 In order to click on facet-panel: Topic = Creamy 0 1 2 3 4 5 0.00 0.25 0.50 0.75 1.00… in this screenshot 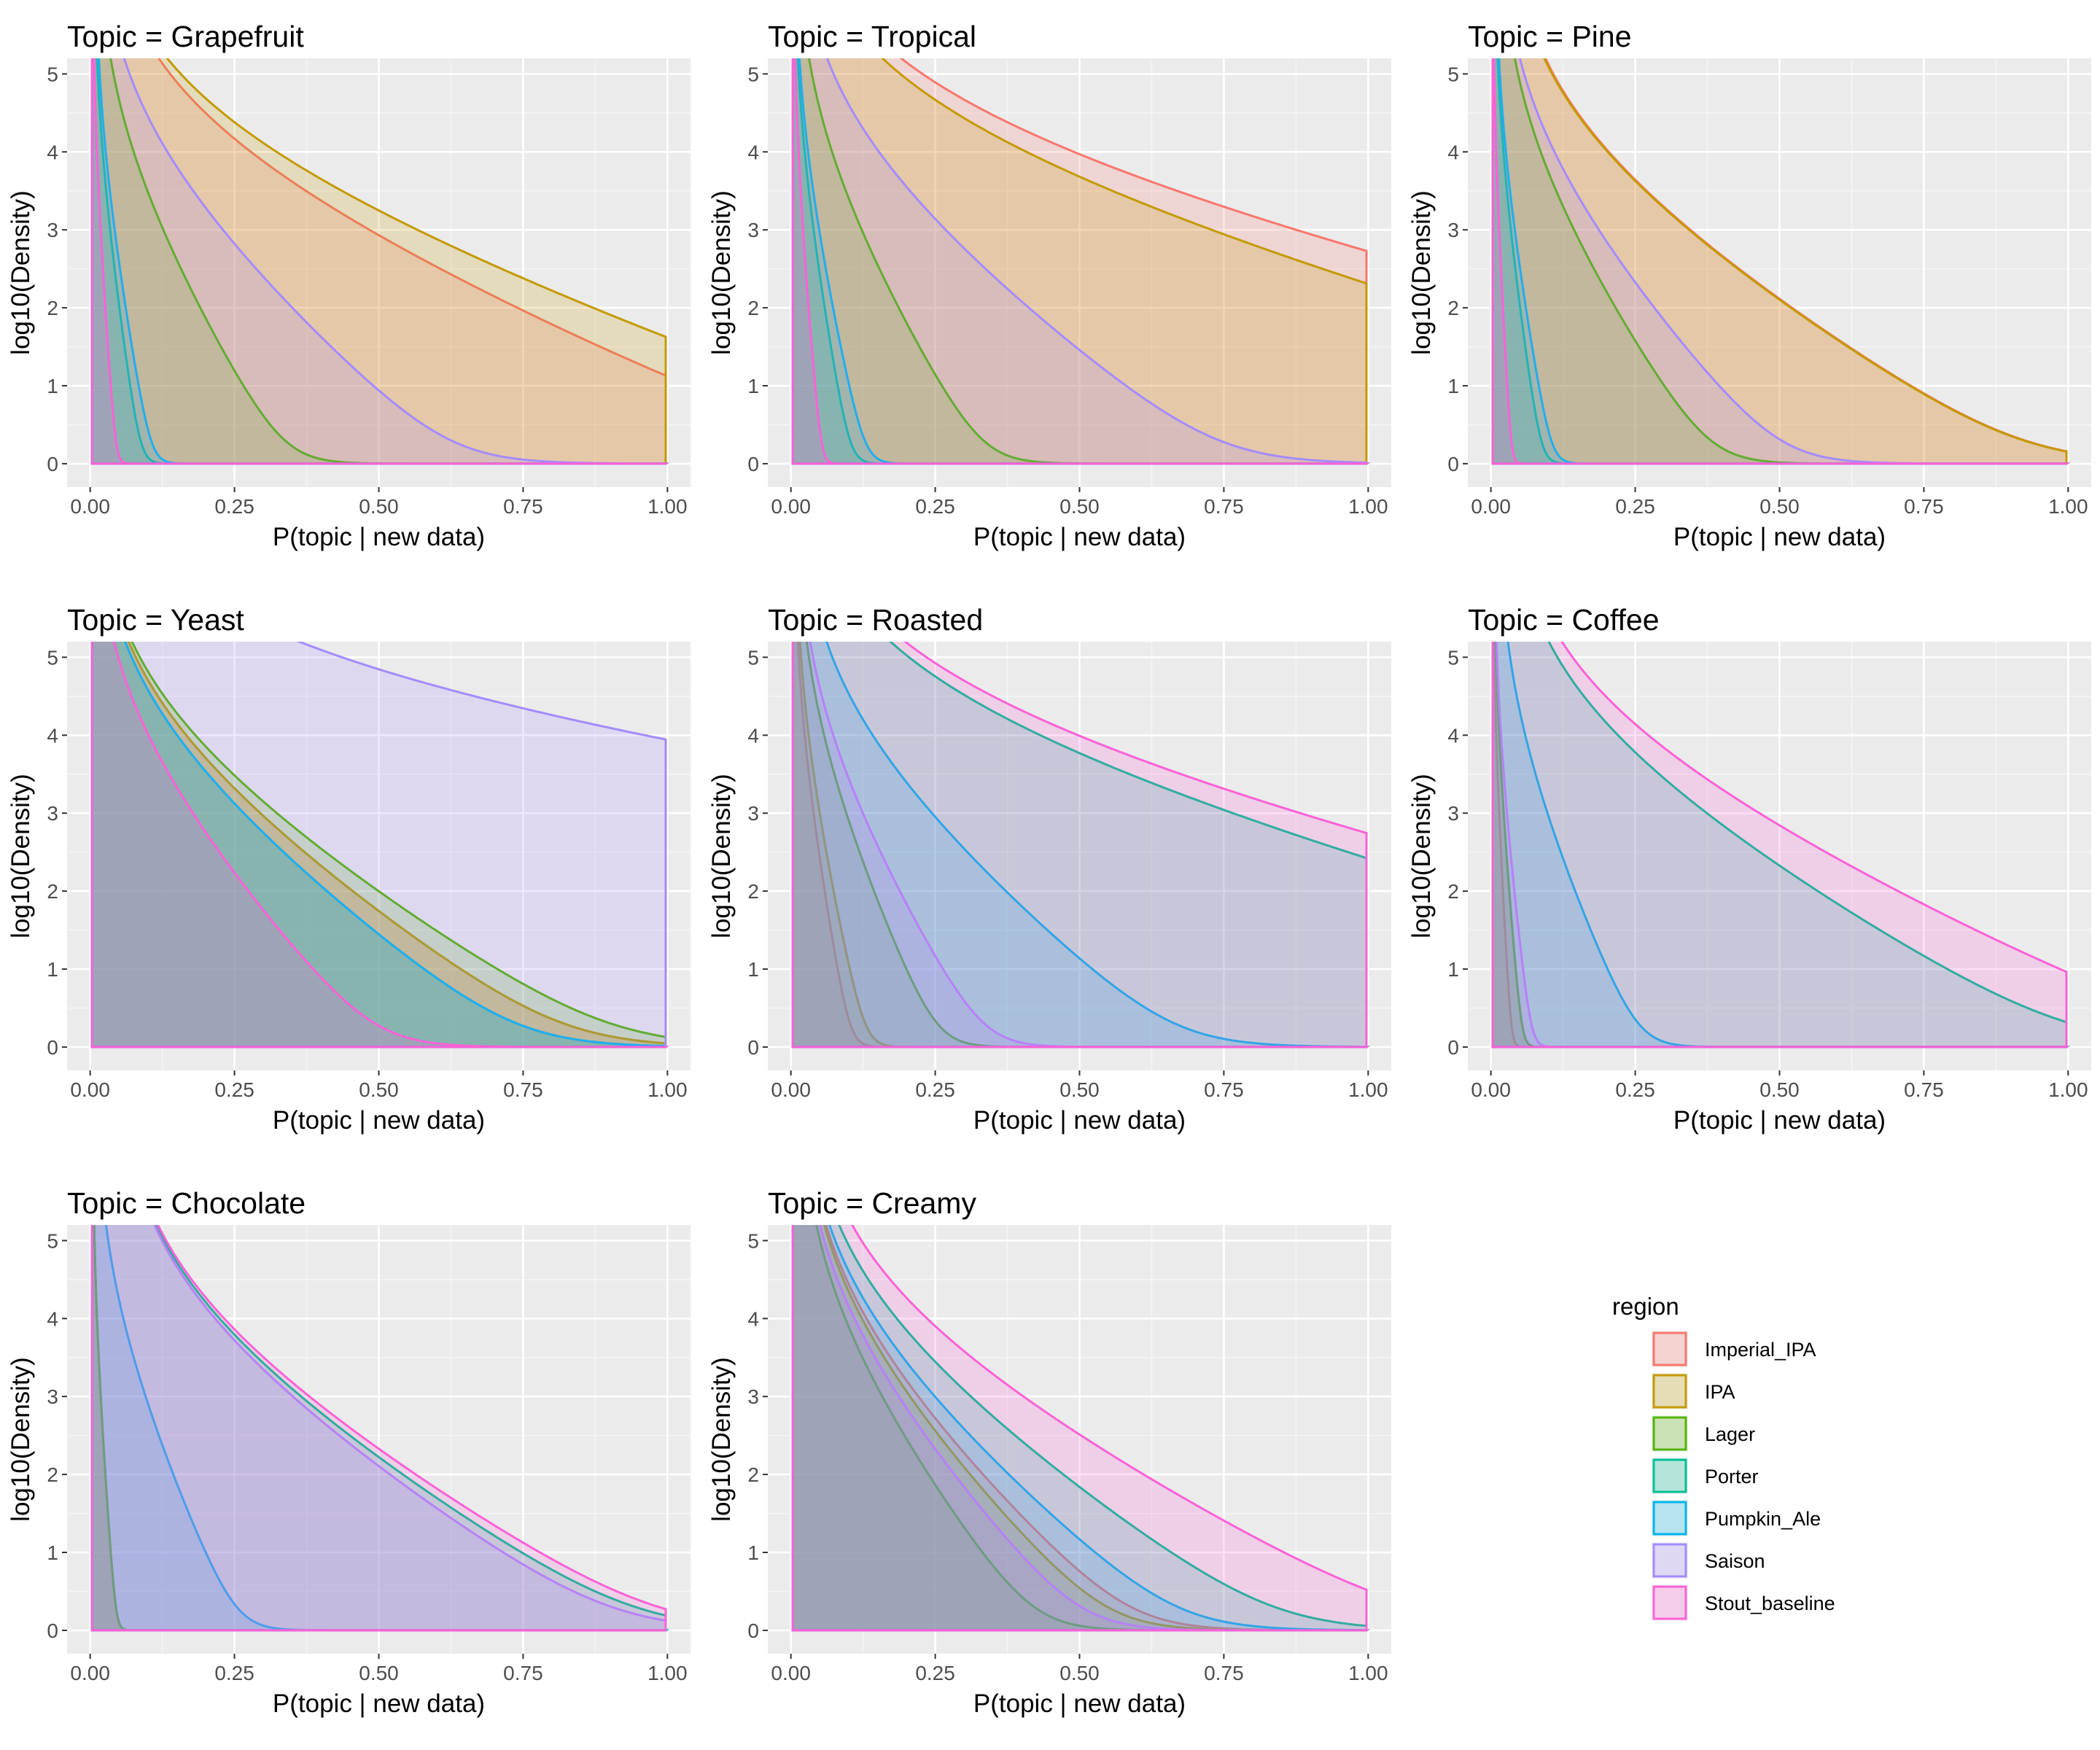, I will do `click(1049, 1452)`.